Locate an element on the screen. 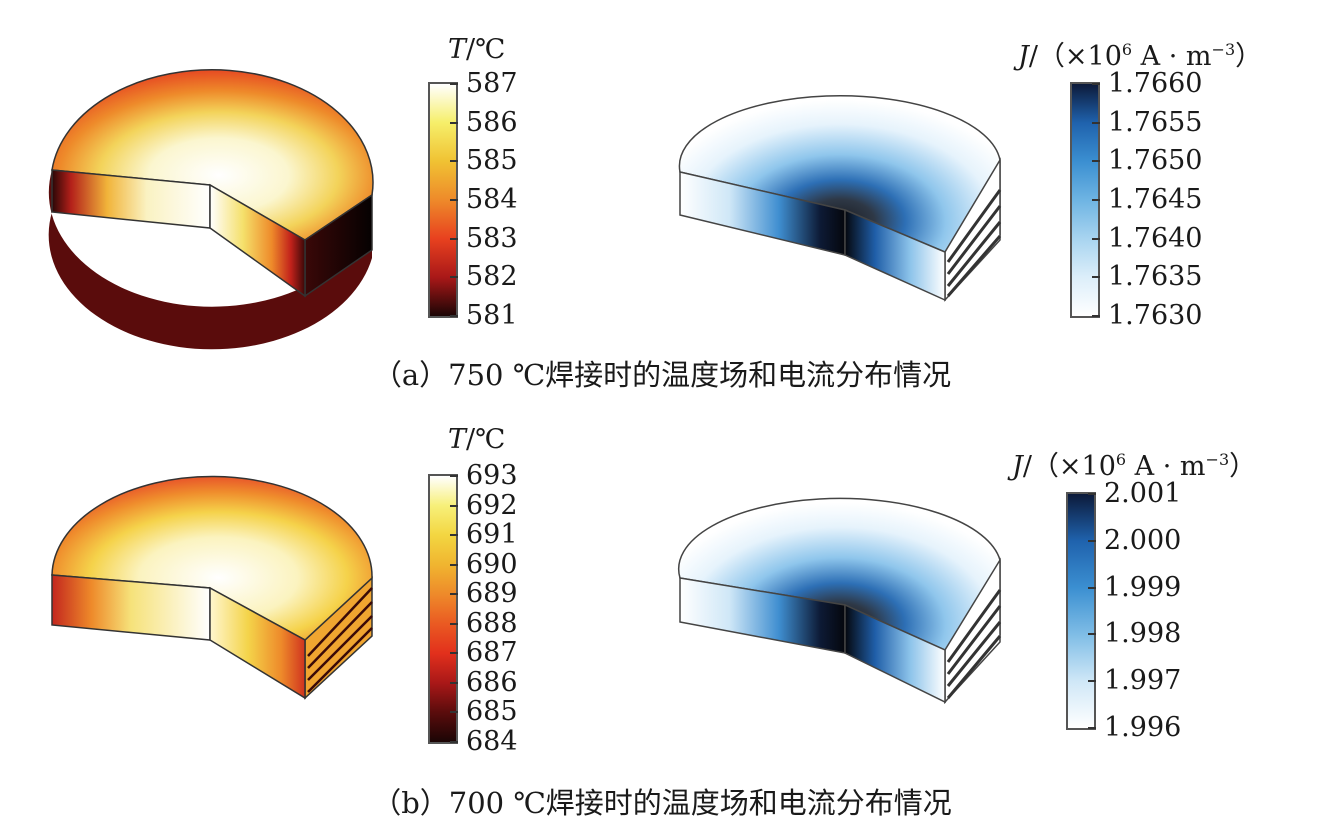  colorbar-tick-label: 688 is located at coordinates (492, 623).